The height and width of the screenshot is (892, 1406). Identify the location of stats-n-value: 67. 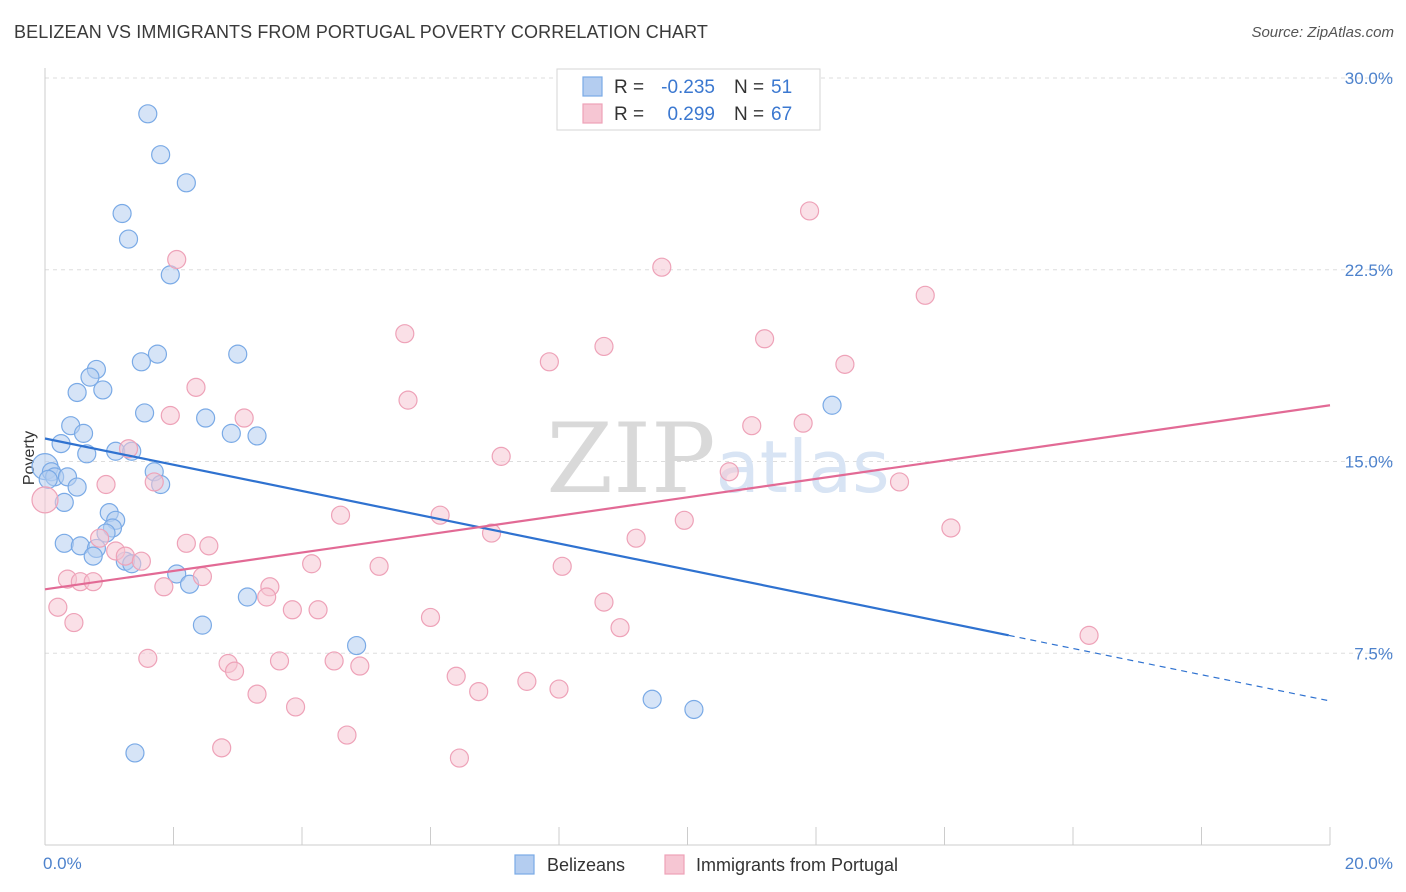
(781, 114).